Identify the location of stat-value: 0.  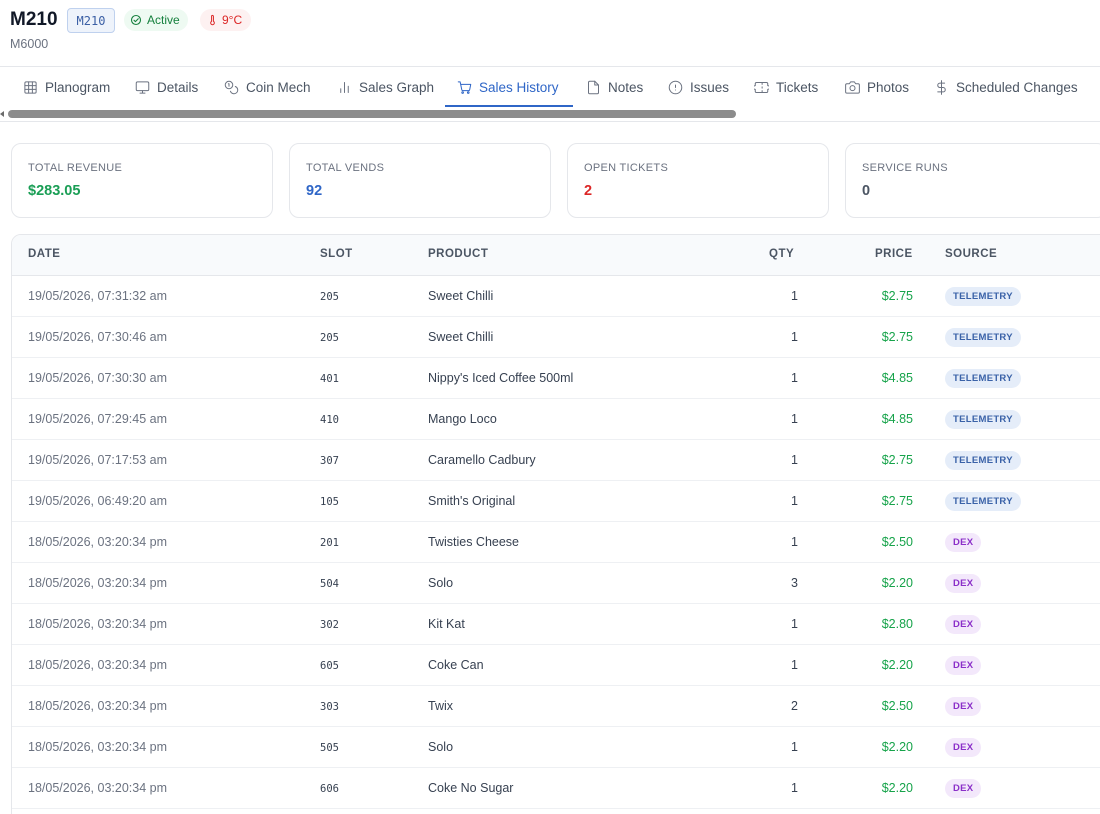
(866, 191).